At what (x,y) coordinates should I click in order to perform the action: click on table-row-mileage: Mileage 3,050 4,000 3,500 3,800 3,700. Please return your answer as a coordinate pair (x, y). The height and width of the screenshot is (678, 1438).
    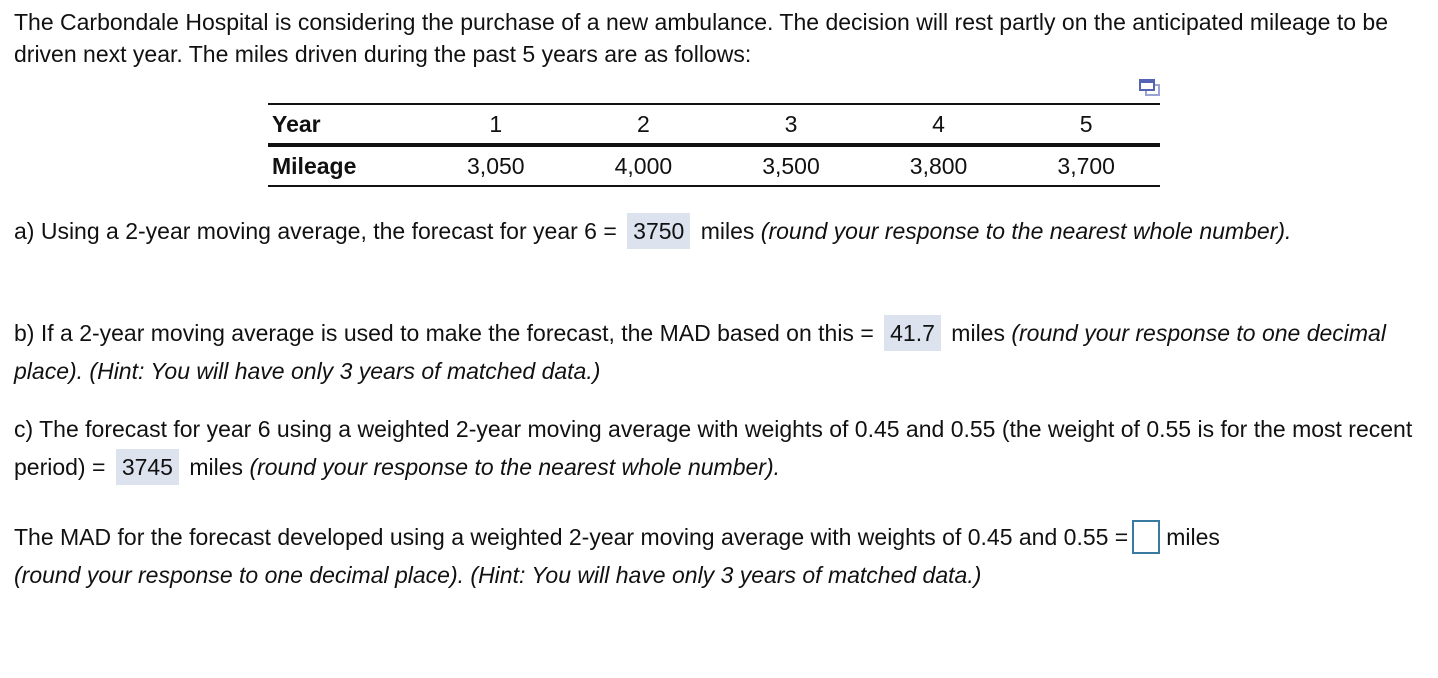
    Looking at the image, I should click on (714, 166).